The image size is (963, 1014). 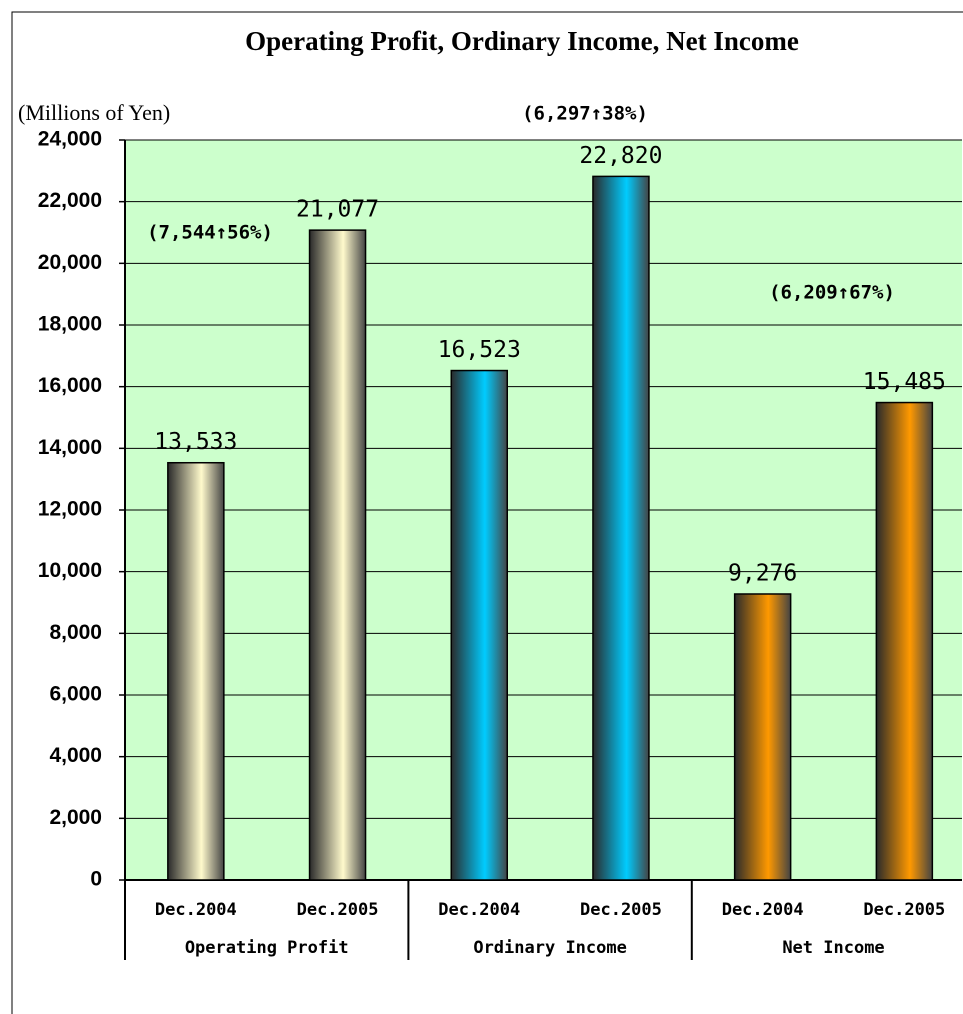 What do you see at coordinates (75, 755) in the screenshot?
I see `y-tick-label: 4,000` at bounding box center [75, 755].